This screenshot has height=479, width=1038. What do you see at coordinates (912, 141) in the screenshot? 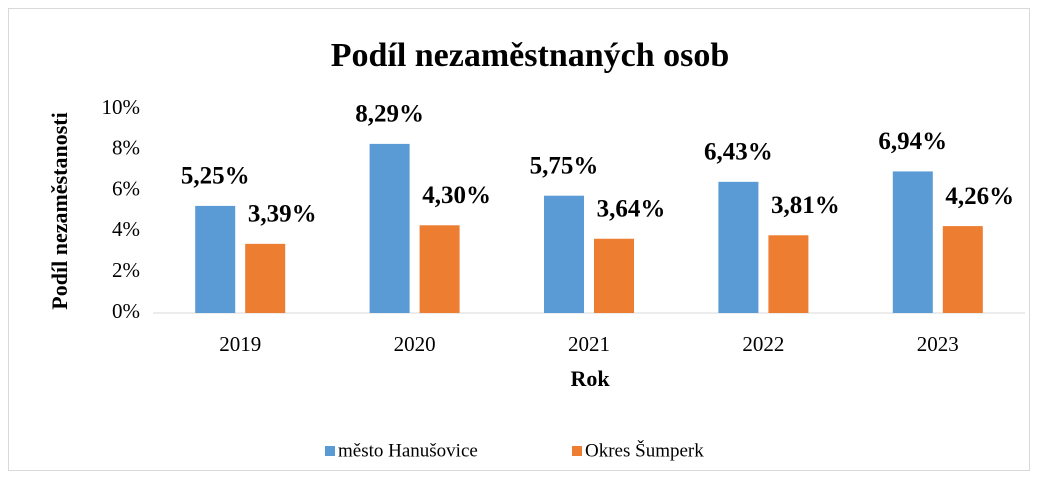
I see `value-label: 6,94%` at bounding box center [912, 141].